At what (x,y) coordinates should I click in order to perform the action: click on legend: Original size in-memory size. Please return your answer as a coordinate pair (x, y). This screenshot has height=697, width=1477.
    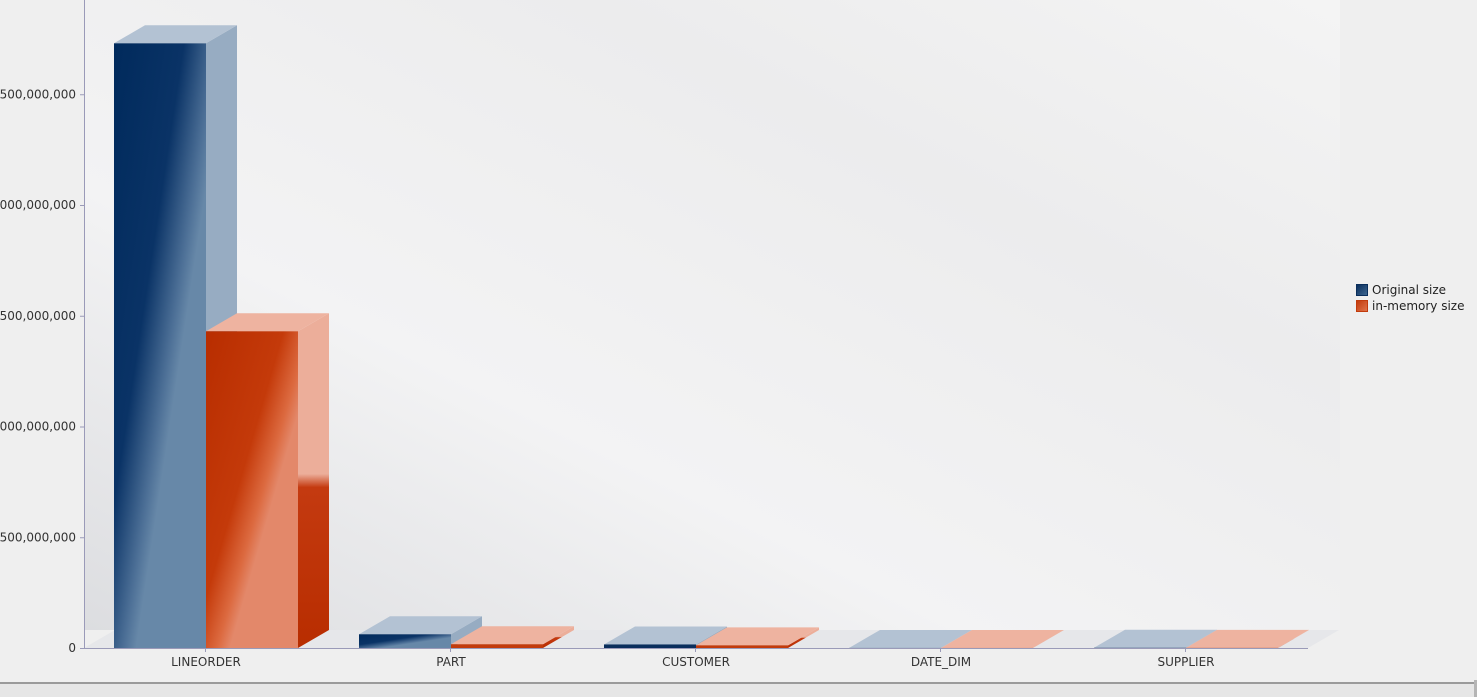
    Looking at the image, I should click on (1410, 298).